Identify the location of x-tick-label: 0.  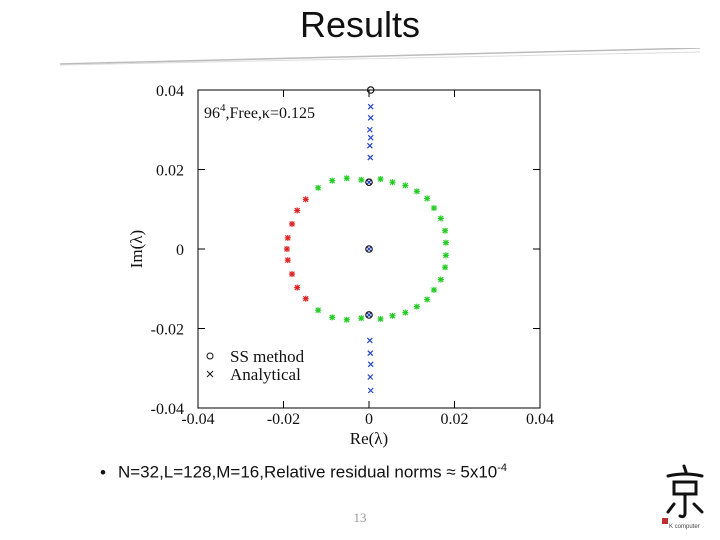
(369, 419).